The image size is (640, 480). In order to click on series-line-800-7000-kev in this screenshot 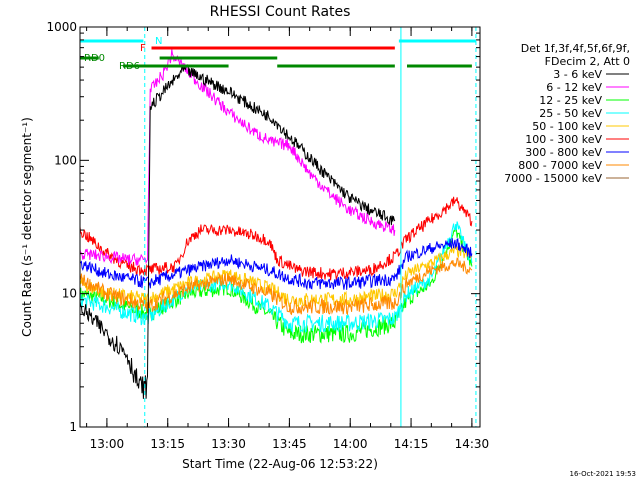, I will do `click(276, 286)`.